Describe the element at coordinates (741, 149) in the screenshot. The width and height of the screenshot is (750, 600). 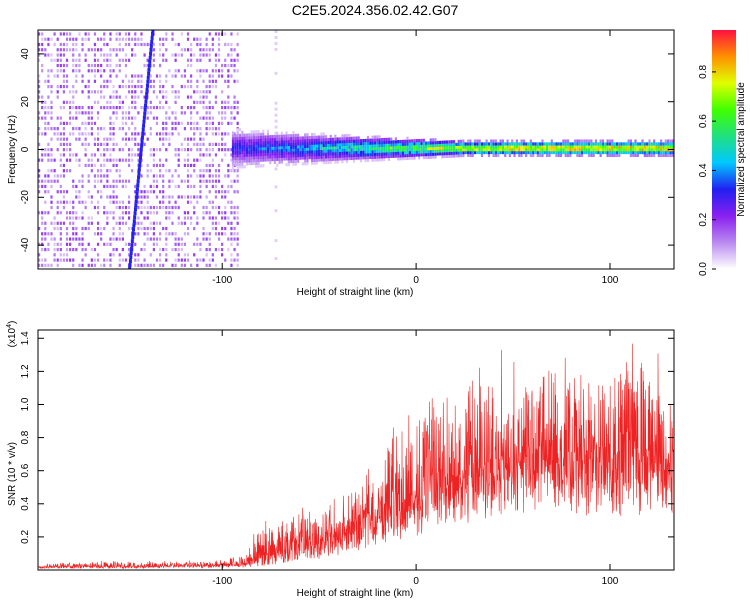
I see `colorbar-label: Normalized spectral amplitude` at that location.